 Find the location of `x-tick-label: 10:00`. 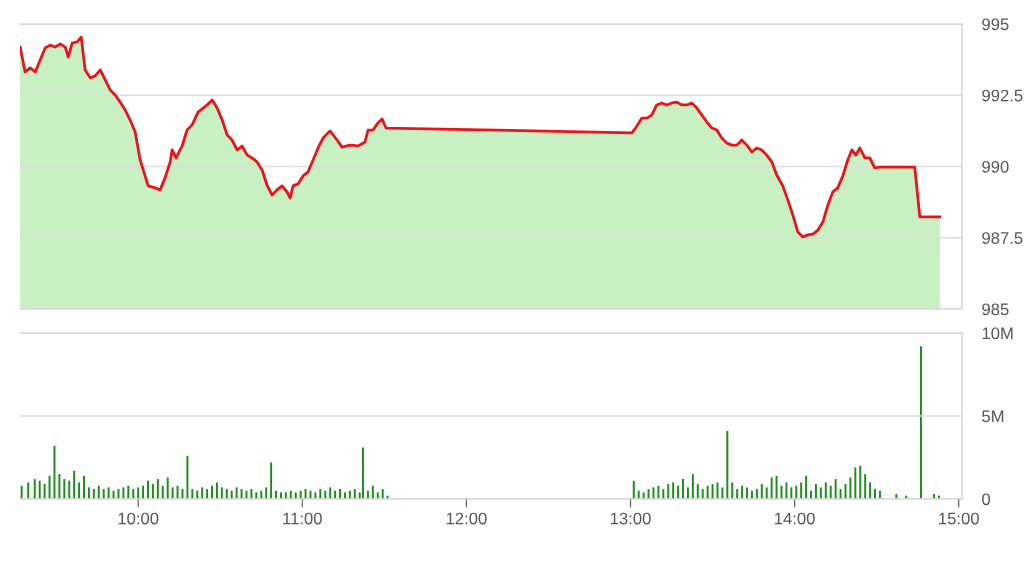

x-tick-label: 10:00 is located at coordinates (138, 518).